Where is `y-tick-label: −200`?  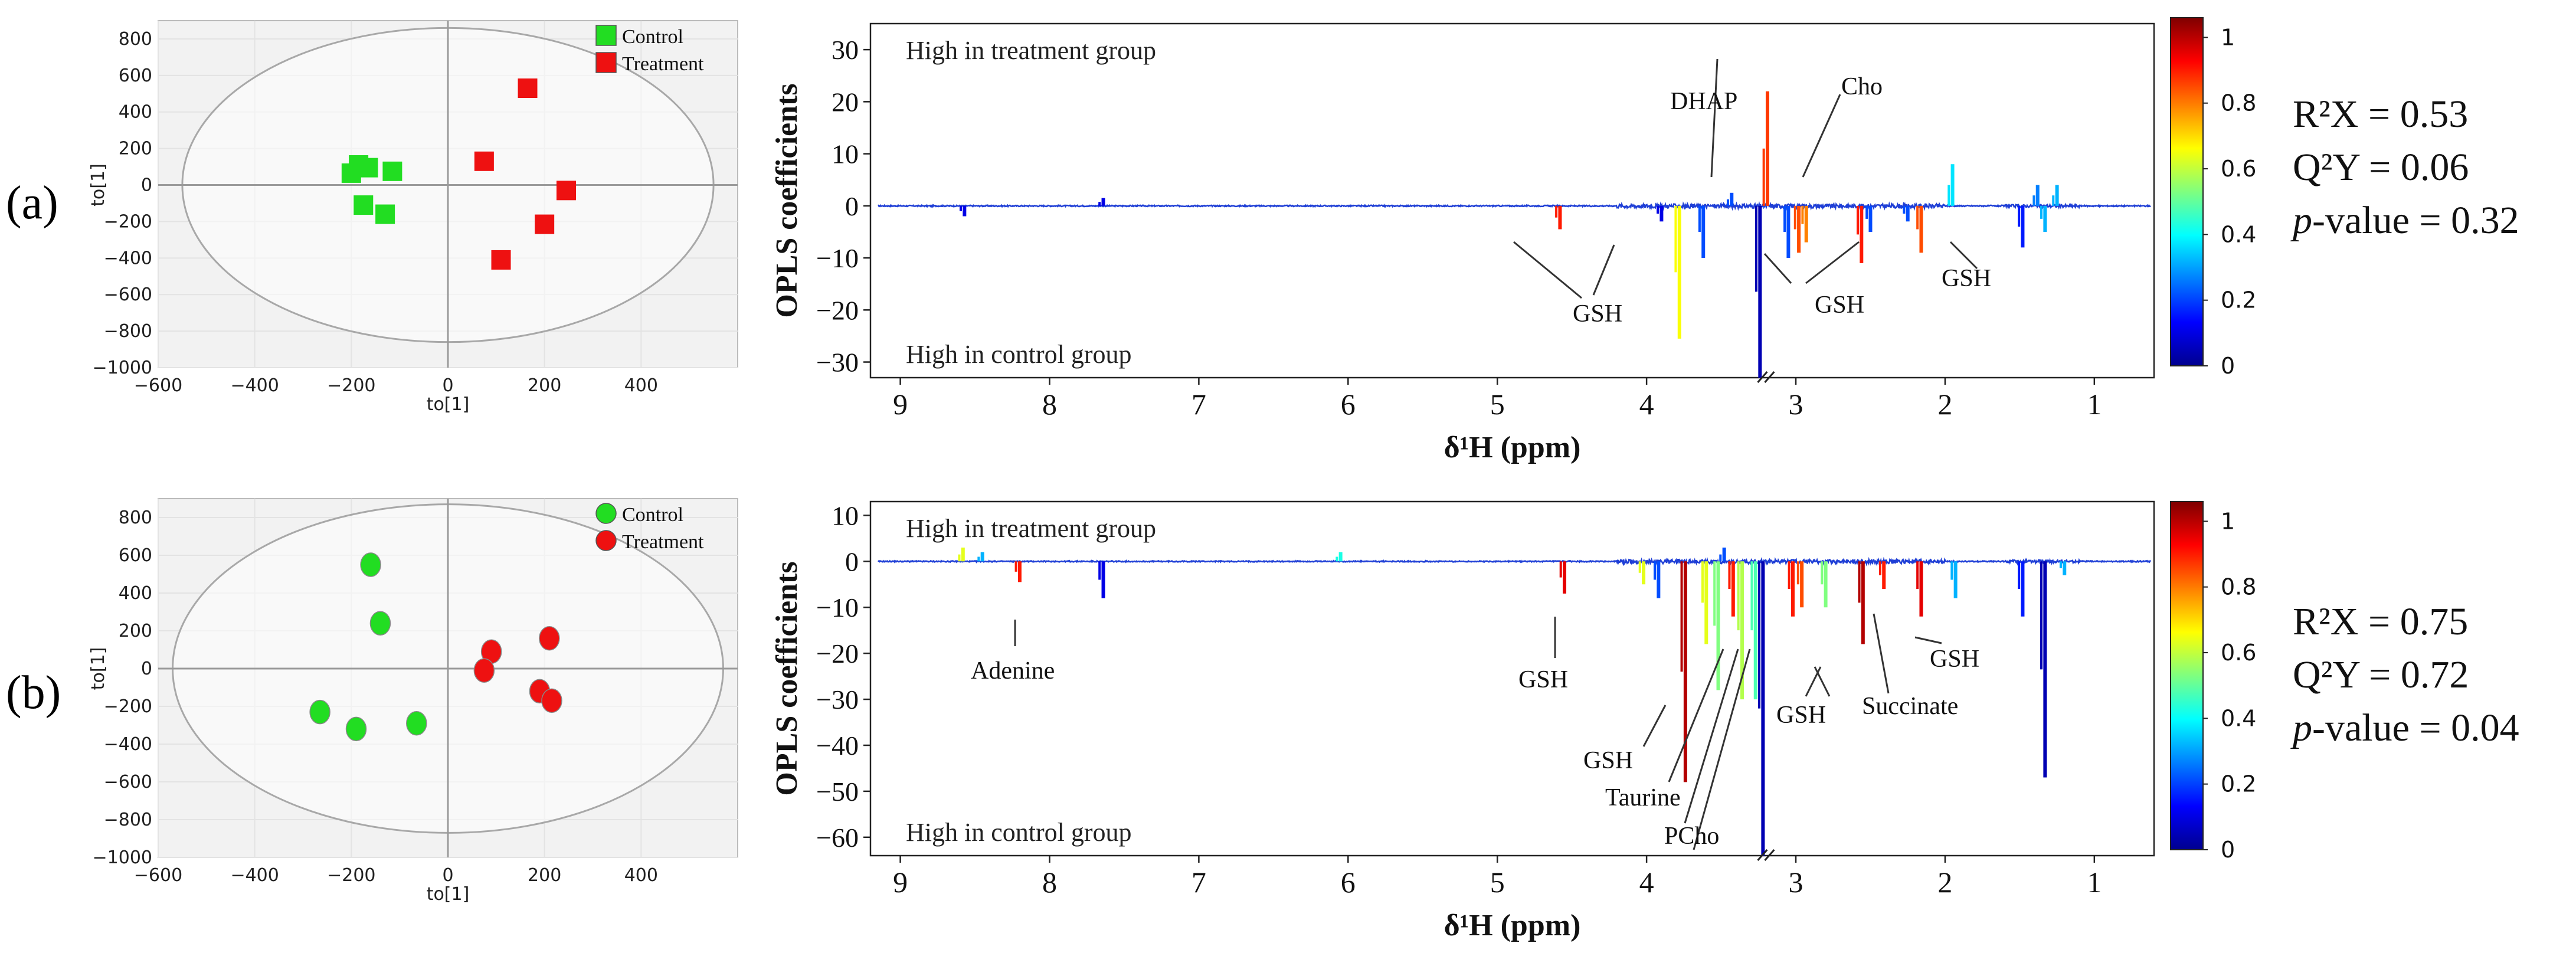 y-tick-label: −200 is located at coordinates (128, 706).